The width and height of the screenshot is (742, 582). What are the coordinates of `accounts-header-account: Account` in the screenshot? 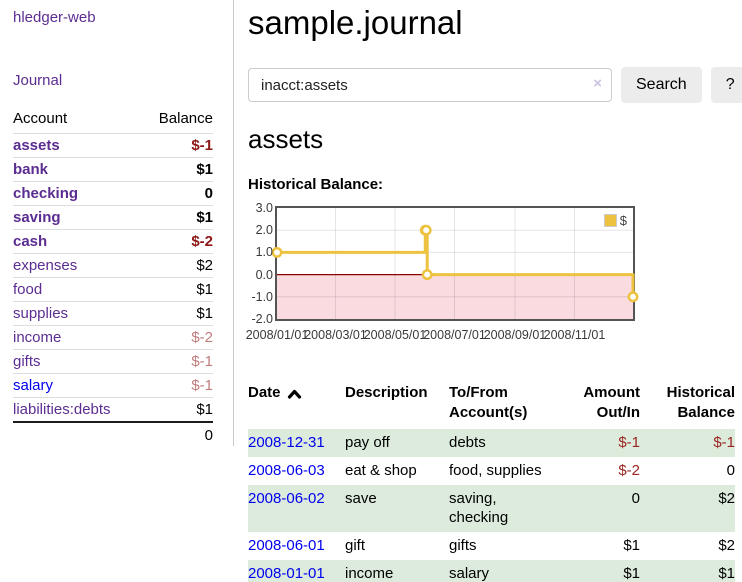 It's located at (77, 120).